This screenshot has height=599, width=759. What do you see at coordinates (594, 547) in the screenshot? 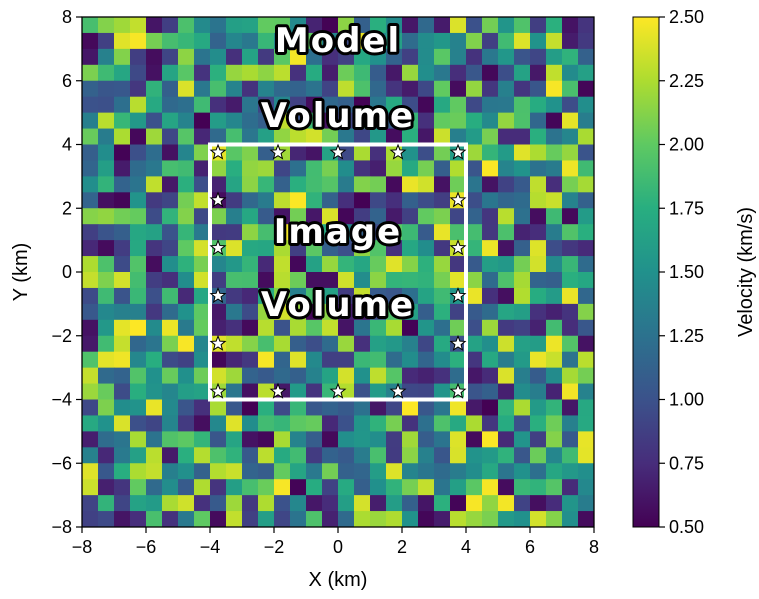
I see `x-tick-label: 8` at bounding box center [594, 547].